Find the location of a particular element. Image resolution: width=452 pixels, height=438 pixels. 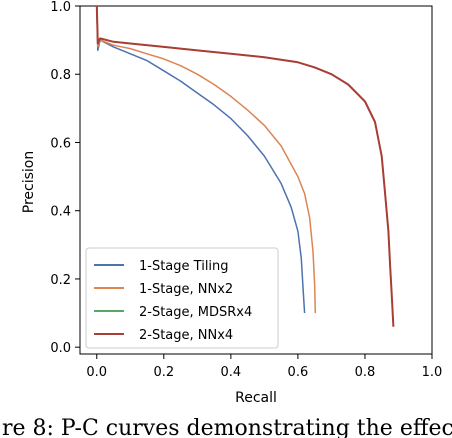

y-tick-label: 0.8 is located at coordinates (60, 75).